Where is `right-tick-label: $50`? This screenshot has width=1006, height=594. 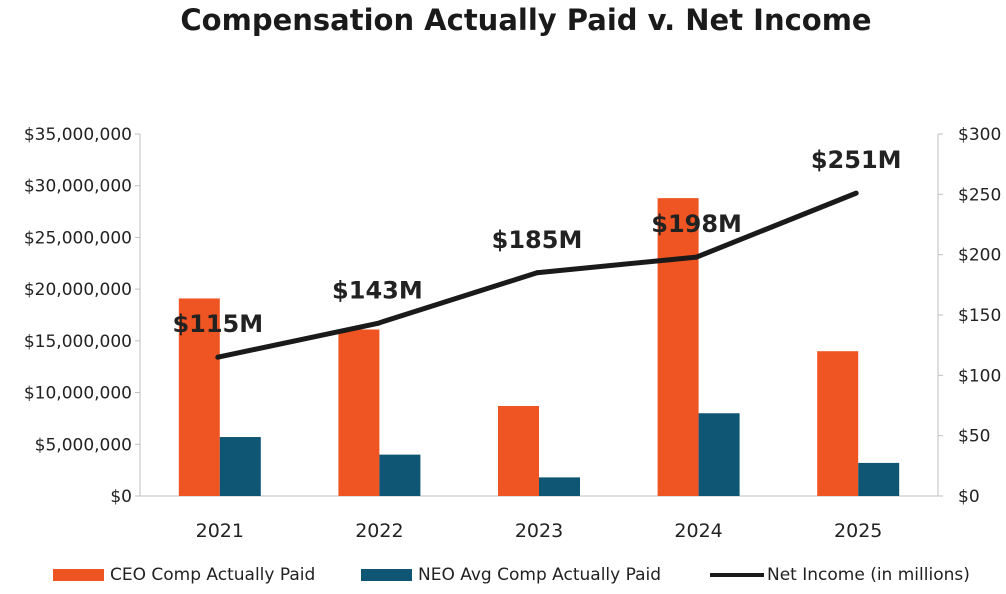 right-tick-label: $50 is located at coordinates (974, 437).